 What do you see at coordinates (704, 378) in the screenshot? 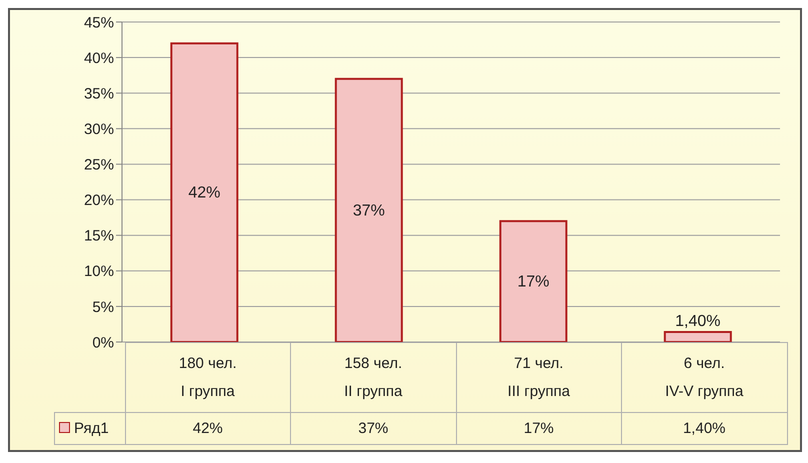
I see `x-tick-label: 6 чел. IV-V группа` at bounding box center [704, 378].